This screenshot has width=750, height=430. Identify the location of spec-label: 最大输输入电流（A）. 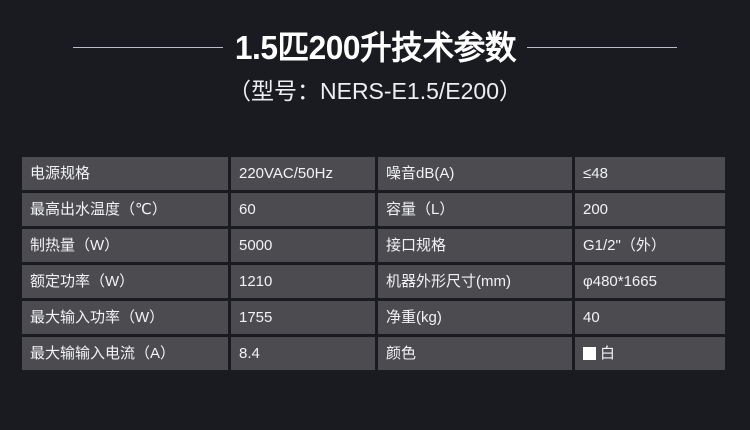
(125, 353).